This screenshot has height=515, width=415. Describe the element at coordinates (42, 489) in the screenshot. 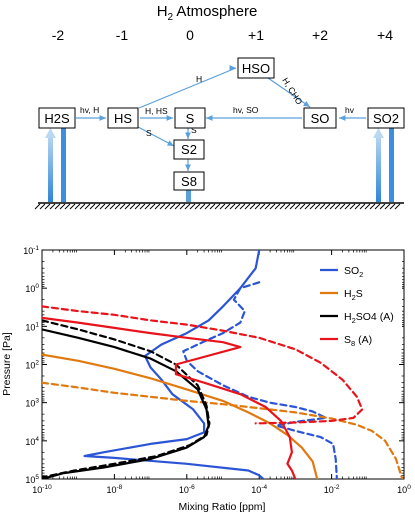

I see `x-tick-label: 10⁻¹⁰` at that location.